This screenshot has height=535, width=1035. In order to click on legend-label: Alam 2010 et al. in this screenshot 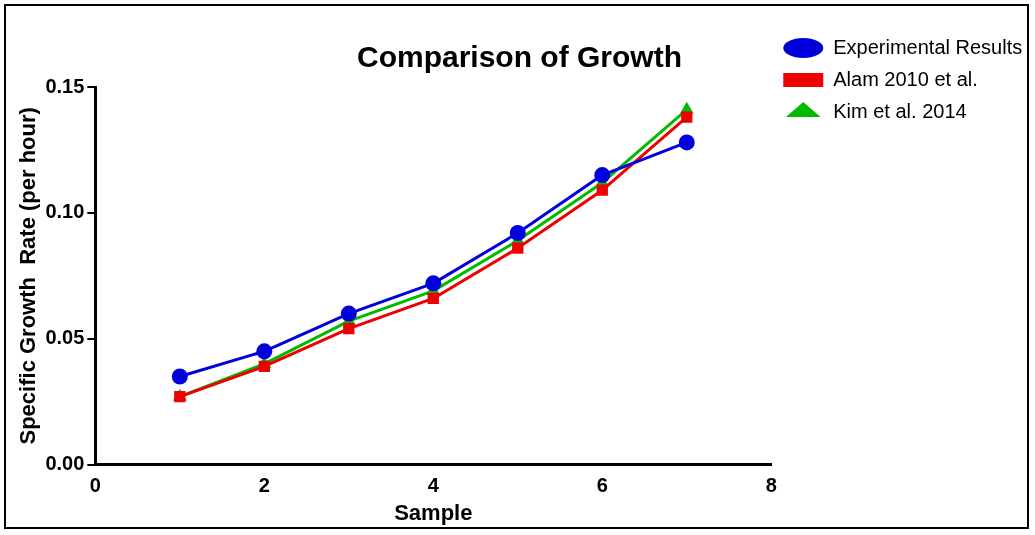, I will do `click(905, 78)`.